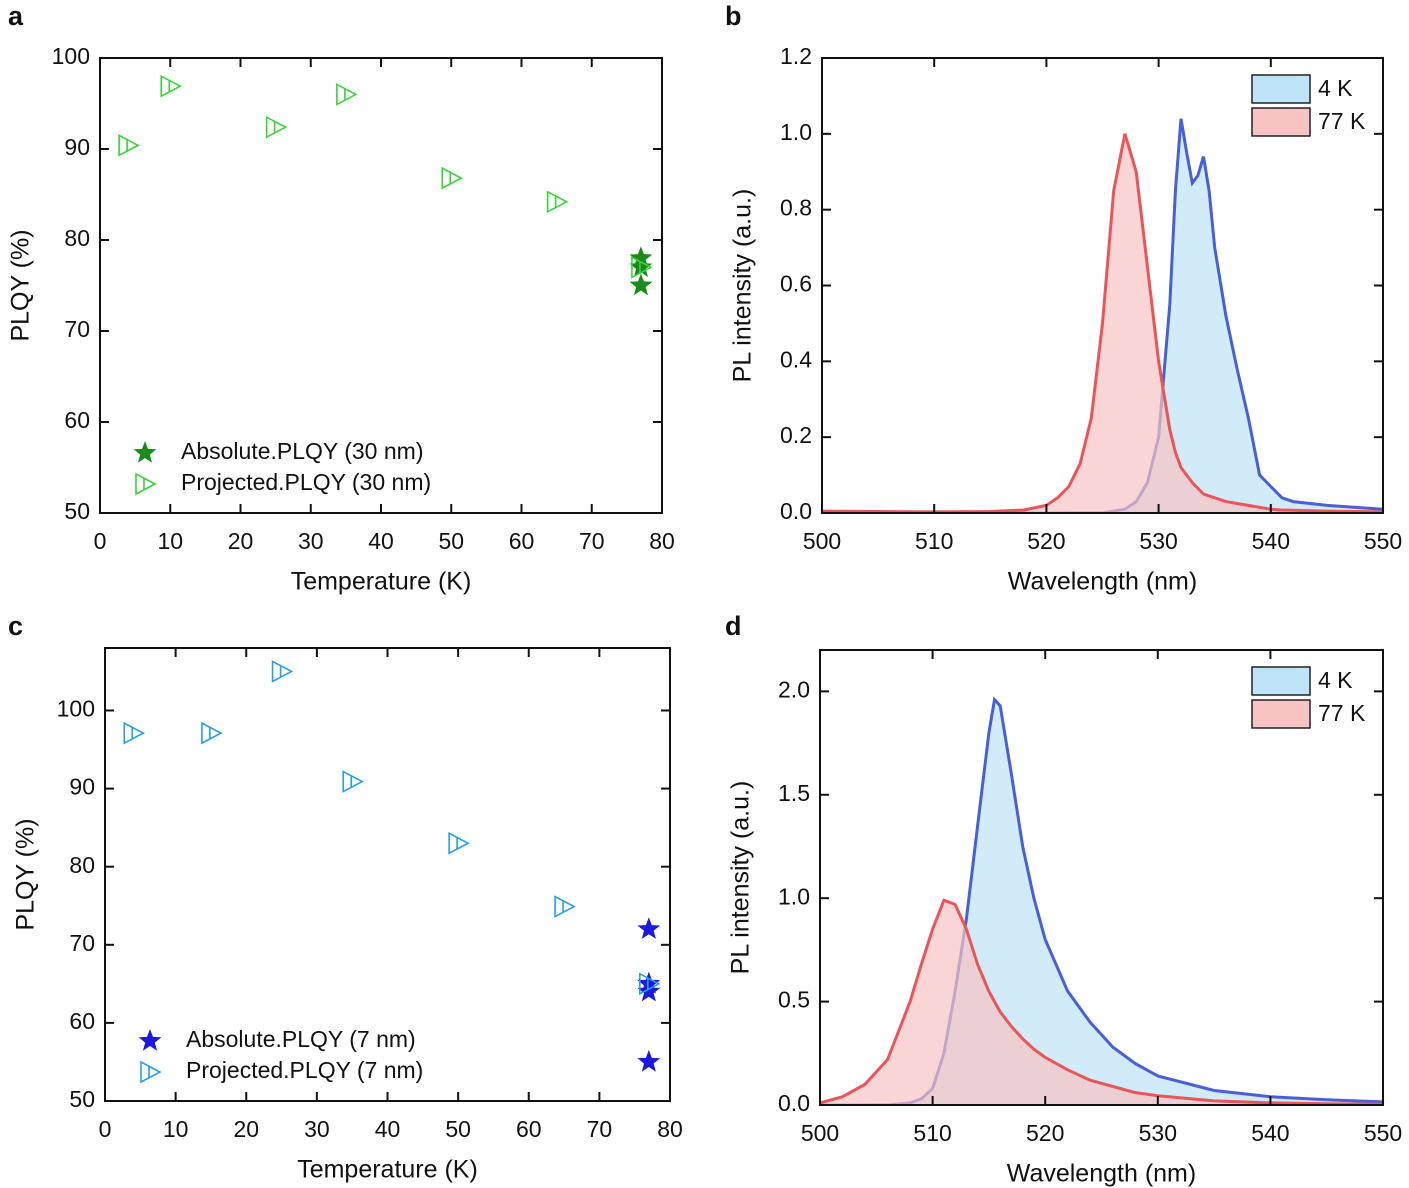 This screenshot has width=1409, height=1188. Describe the element at coordinates (16, 16) in the screenshot. I see `panel-label: a` at that location.